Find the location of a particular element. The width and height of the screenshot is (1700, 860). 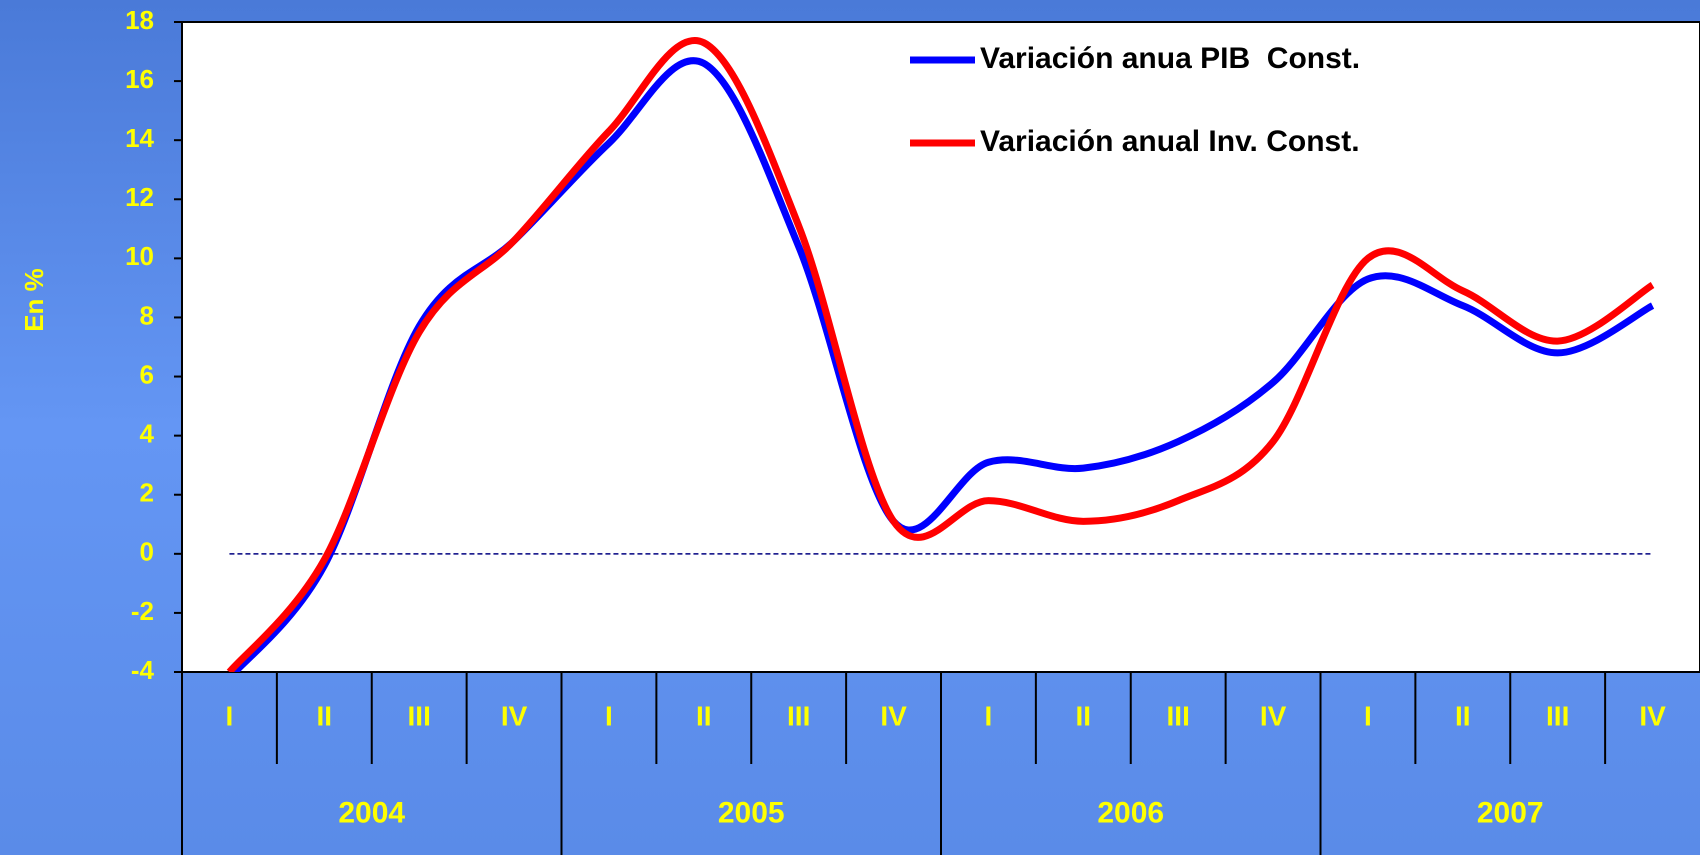

year-label: 2007 is located at coordinates (1510, 812).